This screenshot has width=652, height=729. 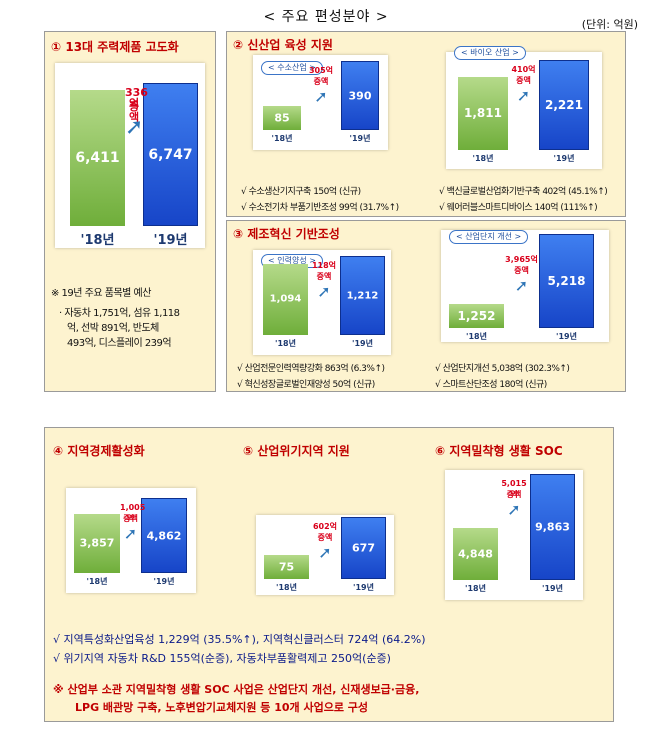 What do you see at coordinates (296, 451) in the screenshot?
I see `panel-title-crisis-region: ⑤ 산업위기지역 지원` at bounding box center [296, 451].